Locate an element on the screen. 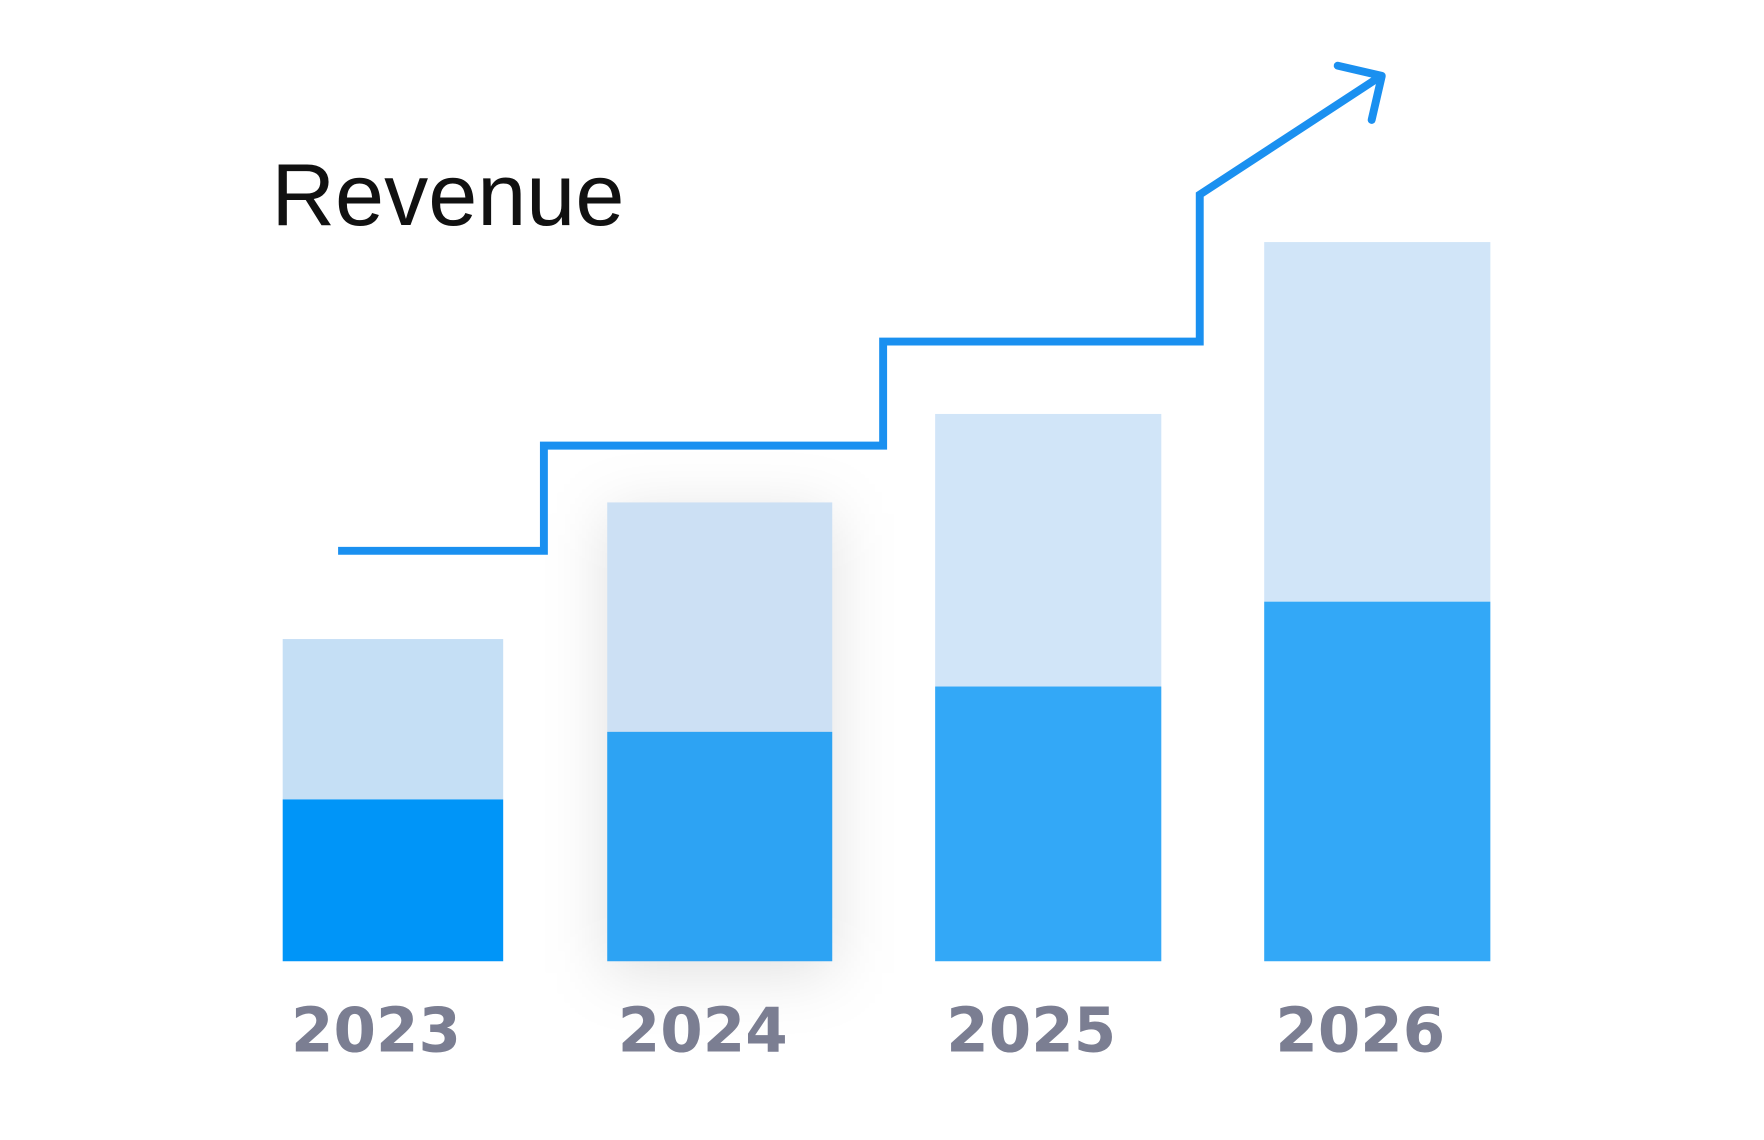  chart-title: Revenue is located at coordinates (447, 194).